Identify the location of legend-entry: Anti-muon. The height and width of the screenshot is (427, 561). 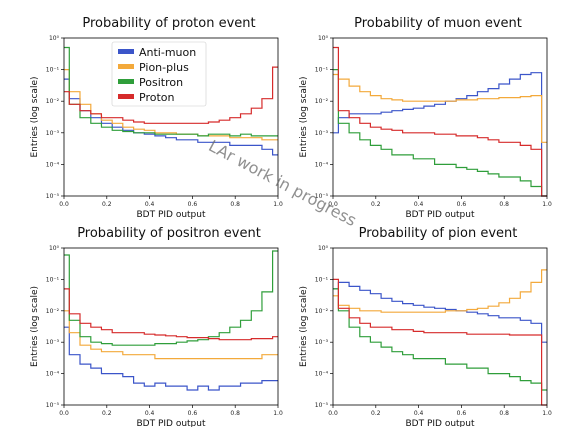
(167, 52).